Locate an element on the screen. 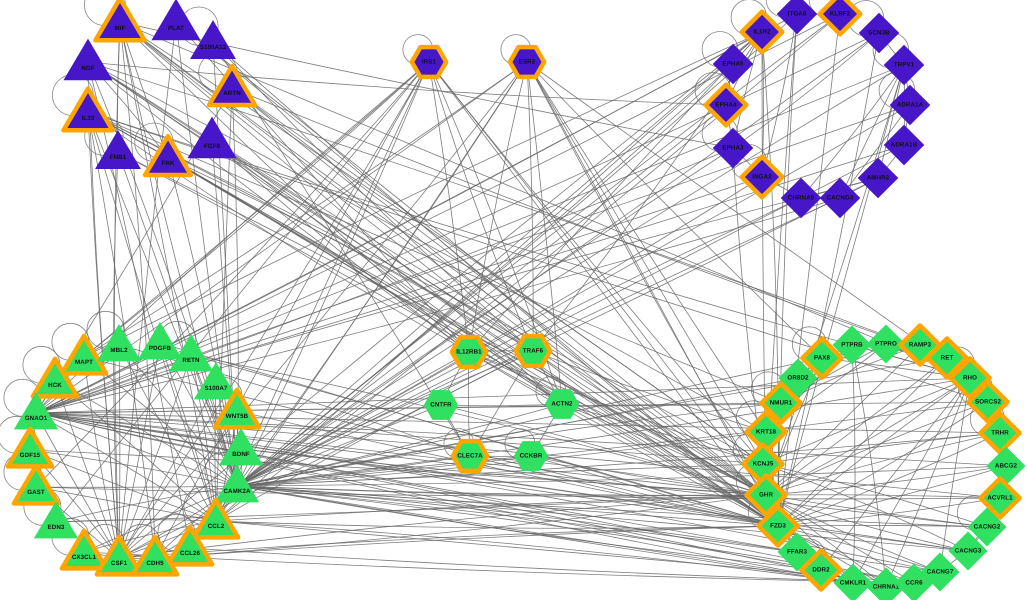 The image size is (1027, 600). graph-node-clec7a: CLEC7A is located at coordinates (470, 456).